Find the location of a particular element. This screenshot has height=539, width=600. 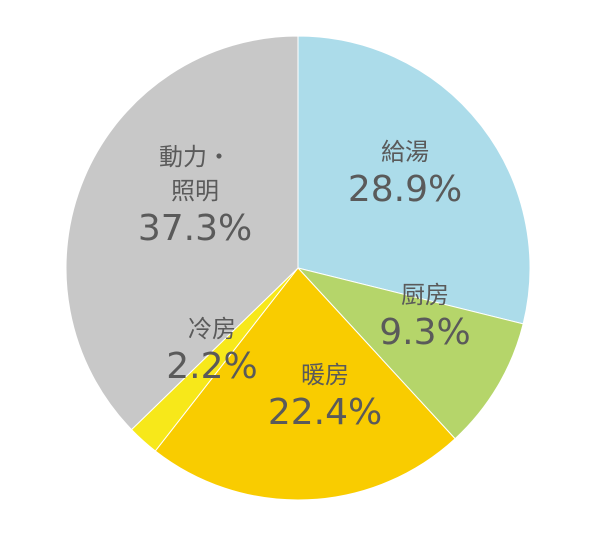

slice-label: 動力・照明 37.3% is located at coordinates (195, 195).